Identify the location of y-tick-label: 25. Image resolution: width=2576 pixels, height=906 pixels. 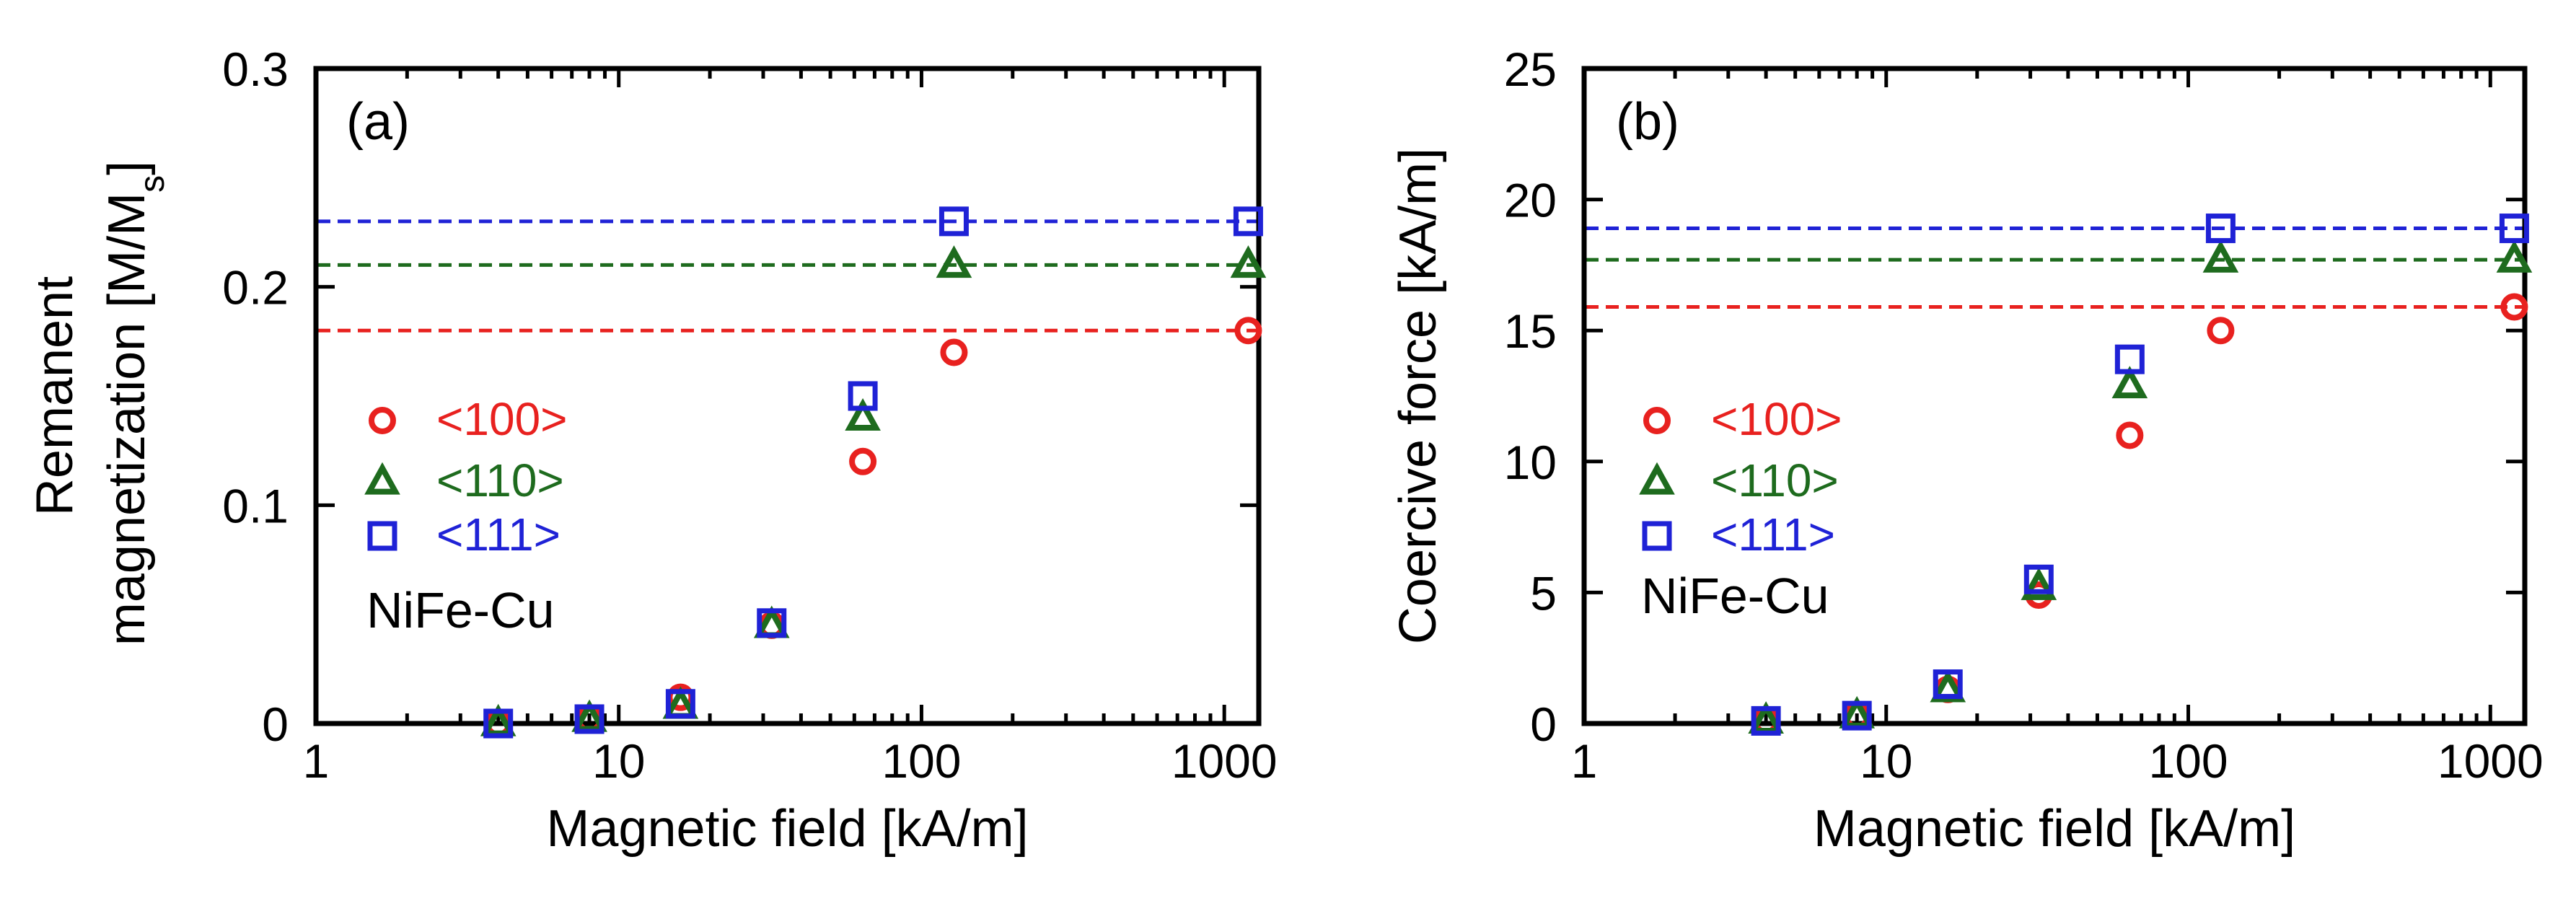
(1530, 69).